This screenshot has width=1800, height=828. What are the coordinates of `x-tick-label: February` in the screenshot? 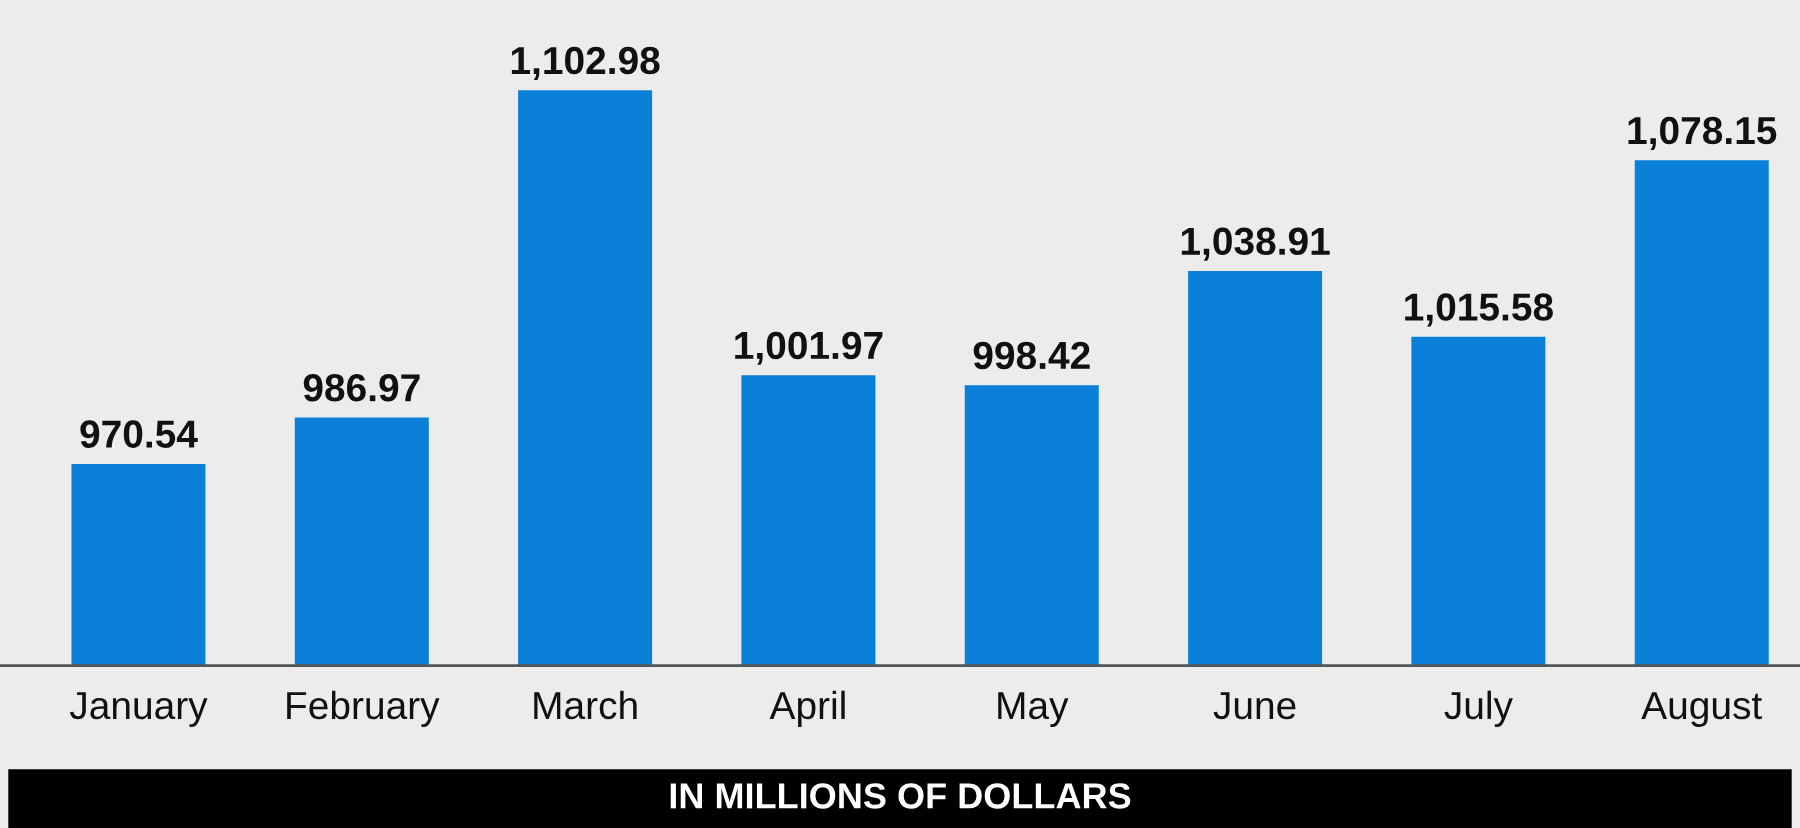 It's located at (363, 708).